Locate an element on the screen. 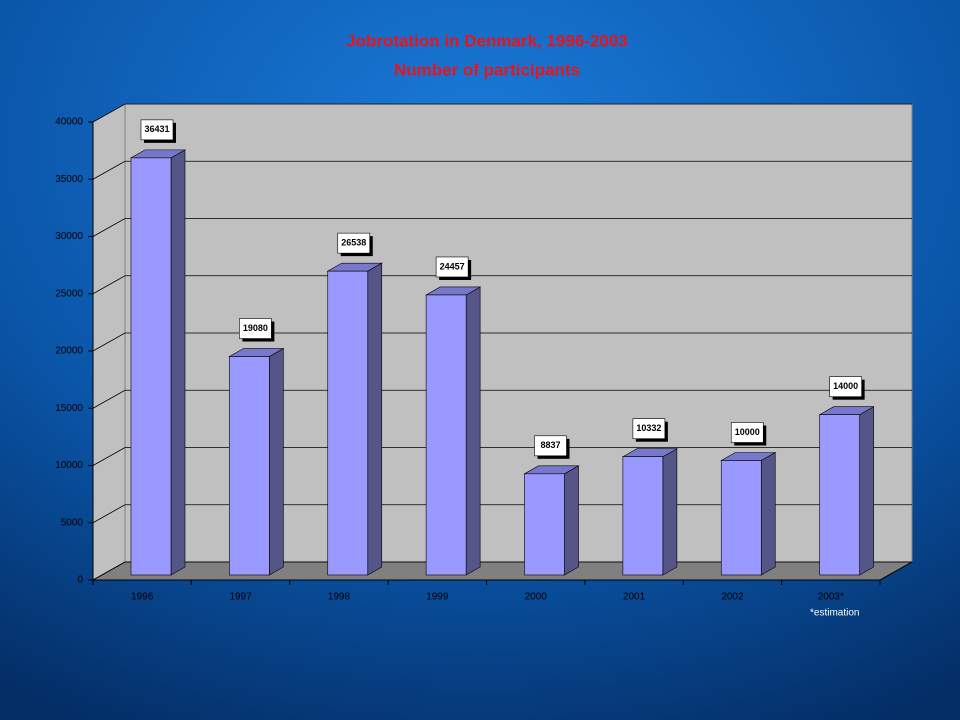 This screenshot has height=720, width=960. chart-subtitle: Number of participants is located at coordinates (487, 69).